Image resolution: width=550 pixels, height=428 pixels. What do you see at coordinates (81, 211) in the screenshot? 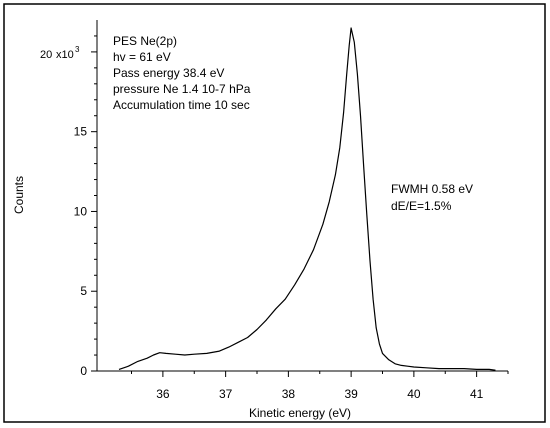
I see `y-tick-label: 10` at bounding box center [81, 211].